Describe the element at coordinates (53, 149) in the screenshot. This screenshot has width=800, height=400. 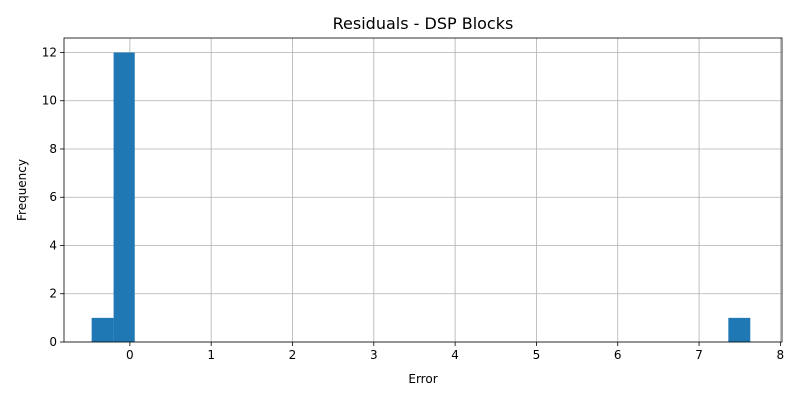
I see `y-tick-label: 8` at that location.